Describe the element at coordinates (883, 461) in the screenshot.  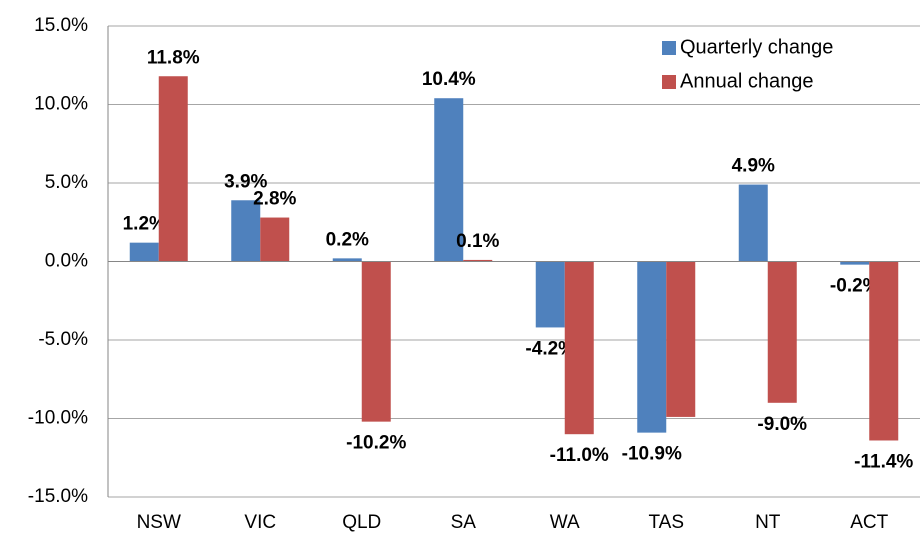
I see `data-label: -11.4%` at that location.